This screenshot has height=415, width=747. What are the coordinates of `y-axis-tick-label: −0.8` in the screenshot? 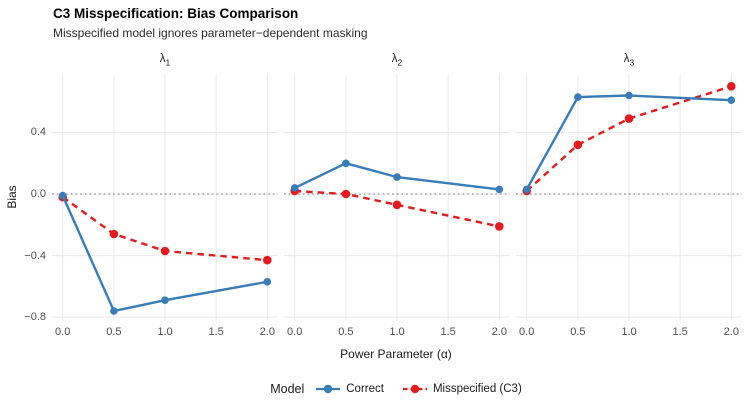 It's located at (35, 317).